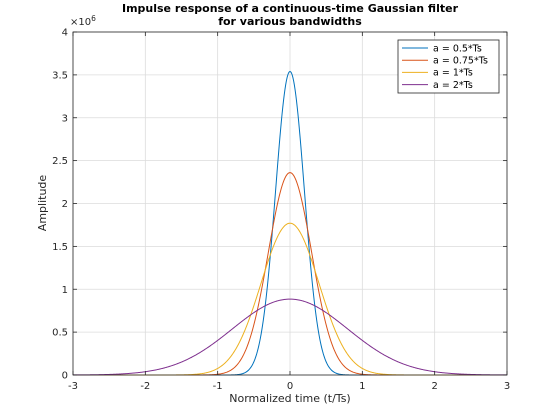 The width and height of the screenshot is (560, 420). I want to click on legend-entry-label: a = 0.5*Ts, so click(457, 48).